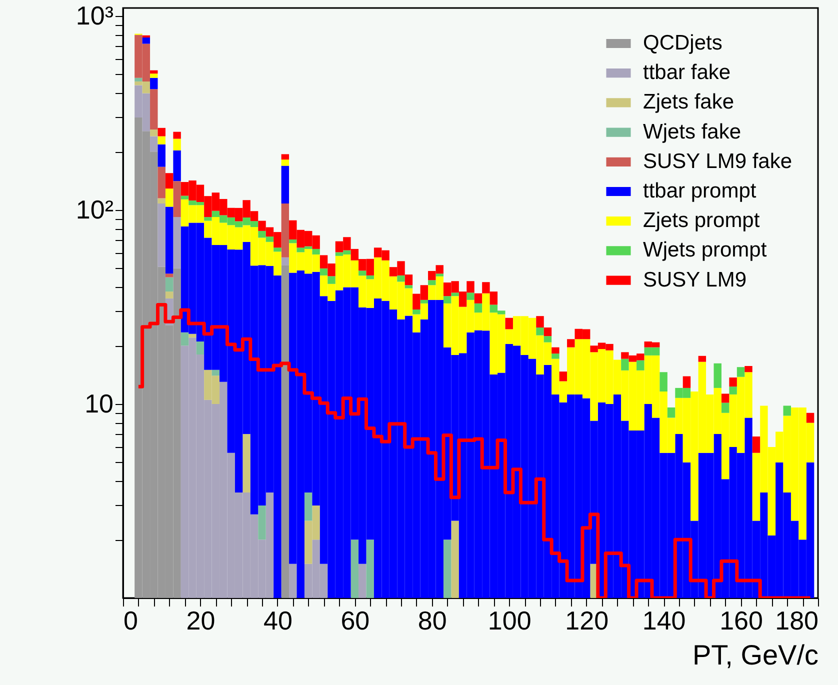 This screenshot has width=838, height=685. Describe the element at coordinates (687, 72) in the screenshot. I see `legend-label: ttbar fake` at that location.